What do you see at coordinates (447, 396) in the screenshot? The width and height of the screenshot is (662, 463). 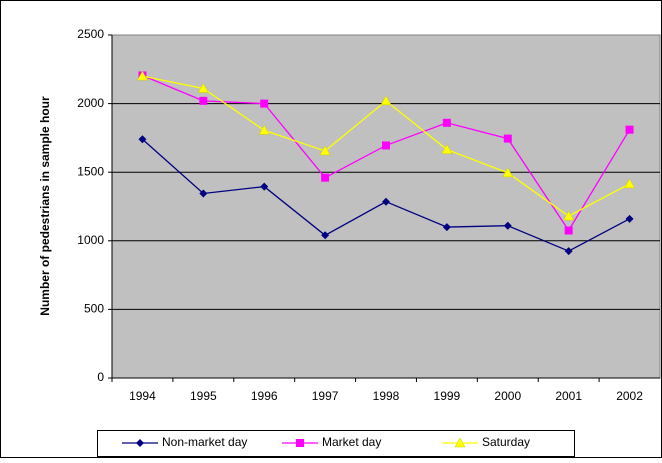 I see `x-tick-label: 1999` at bounding box center [447, 396].